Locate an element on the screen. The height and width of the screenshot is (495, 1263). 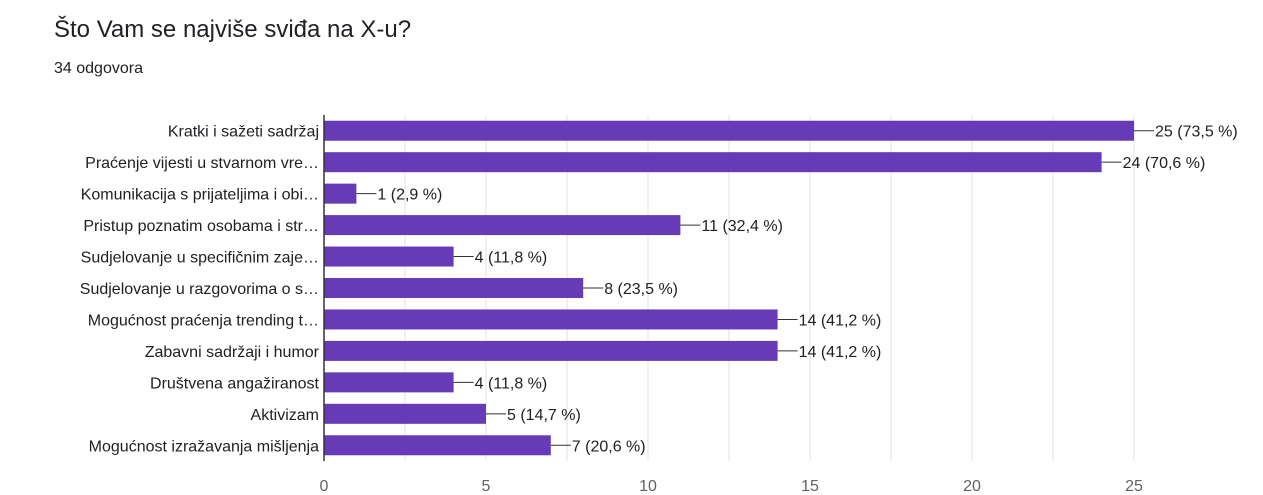
x-tick-labels: 0 5 10 15 20 25 is located at coordinates (731, 486).